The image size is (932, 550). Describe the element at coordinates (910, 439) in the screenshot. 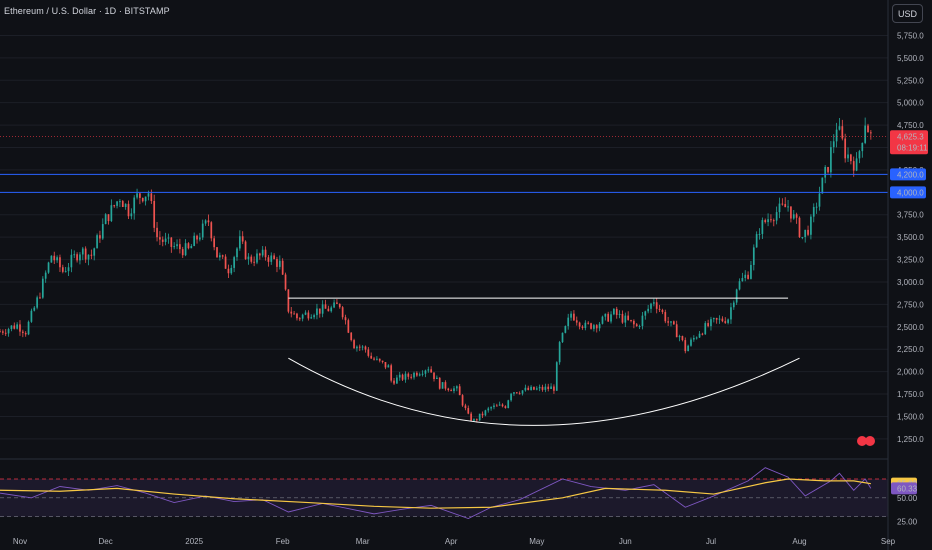

I see `price-tick-label: 1,250.0` at that location.